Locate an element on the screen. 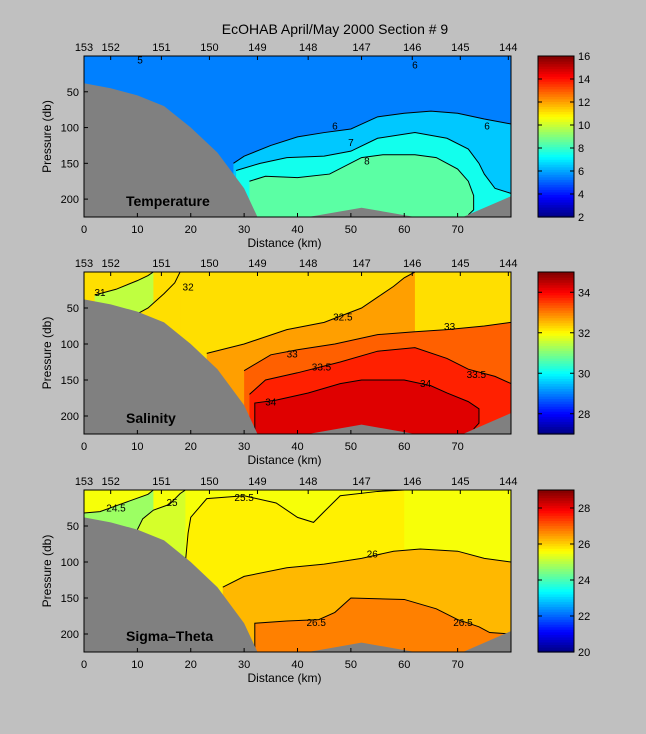  plot-area is located at coordinates (297, 136).